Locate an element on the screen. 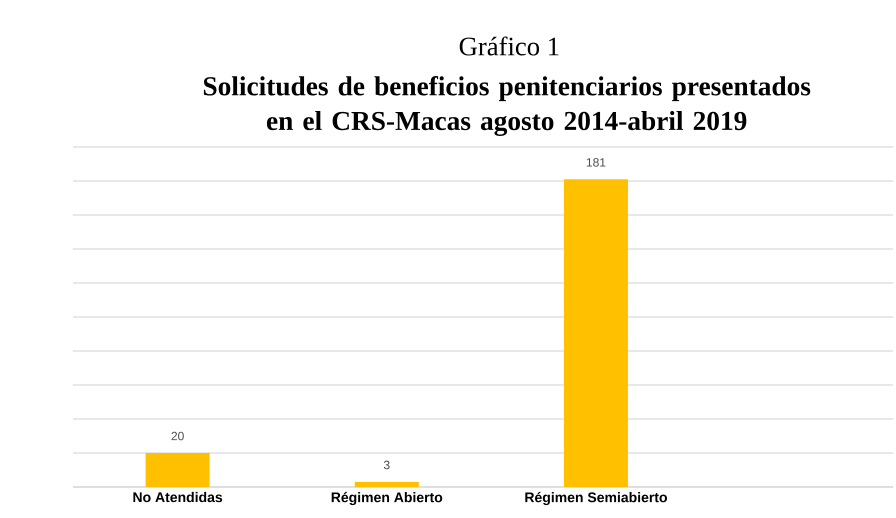 Image resolution: width=896 pixels, height=518 pixels. x-tick-label: Régimen Abierto is located at coordinates (387, 499).